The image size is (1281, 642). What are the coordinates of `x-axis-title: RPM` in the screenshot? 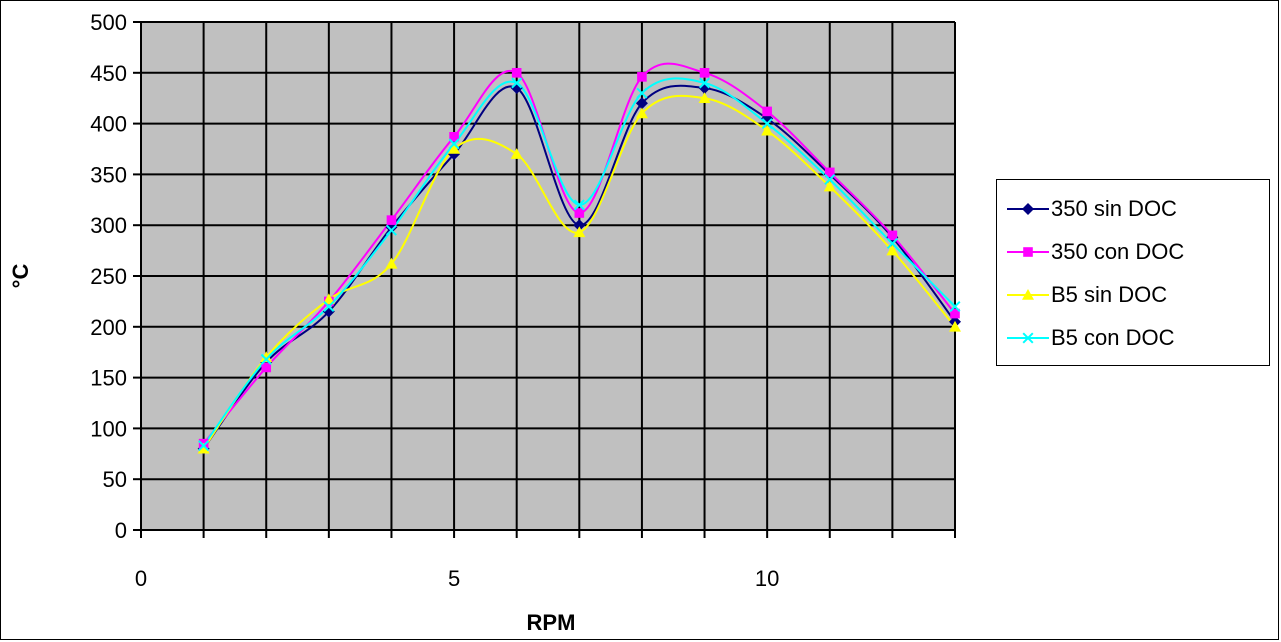 It's located at (551, 622).